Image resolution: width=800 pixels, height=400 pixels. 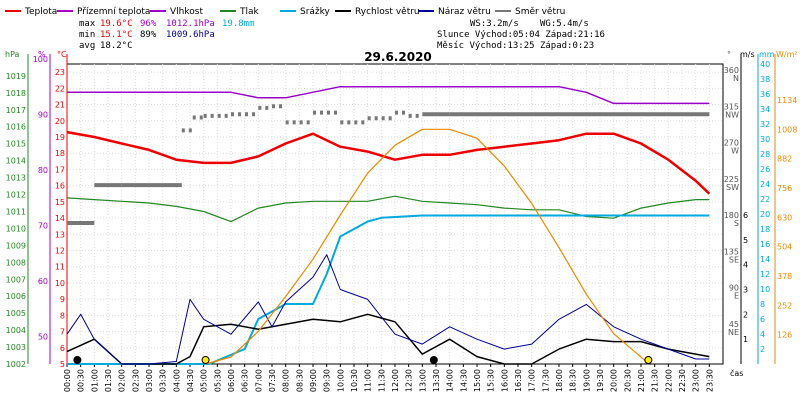 I want to click on stat-min-hum: 89%, so click(x=148, y=35).